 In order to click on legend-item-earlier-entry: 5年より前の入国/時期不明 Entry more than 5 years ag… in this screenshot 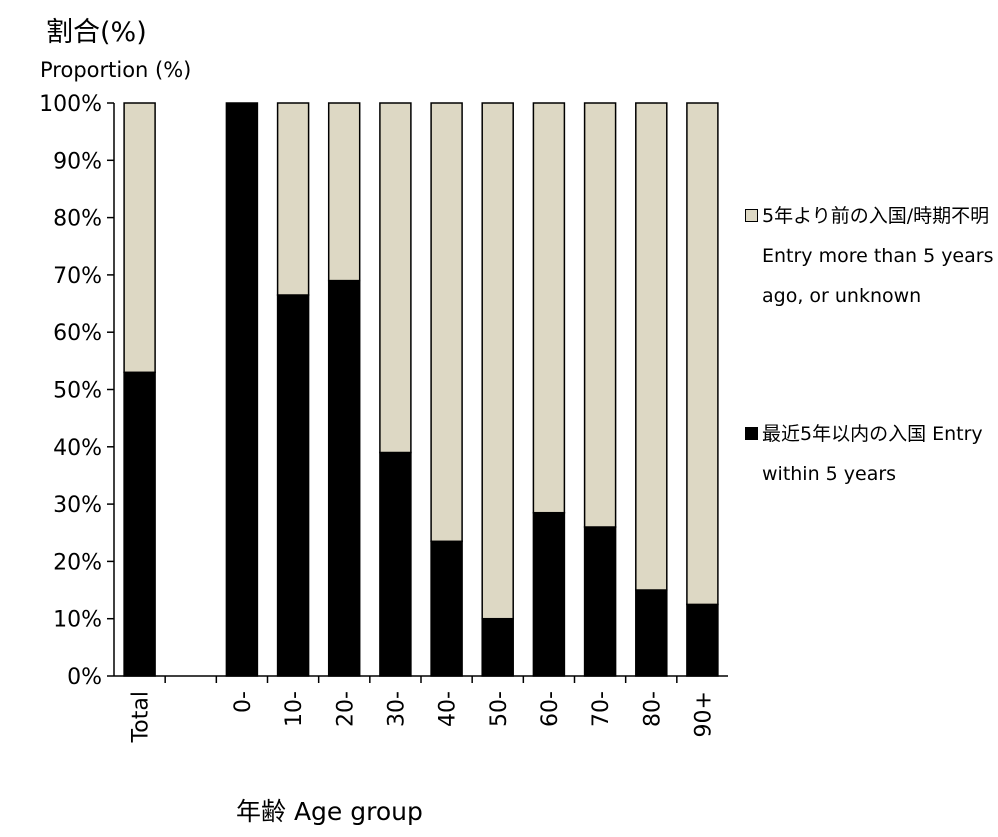, I will do `click(869, 256)`.